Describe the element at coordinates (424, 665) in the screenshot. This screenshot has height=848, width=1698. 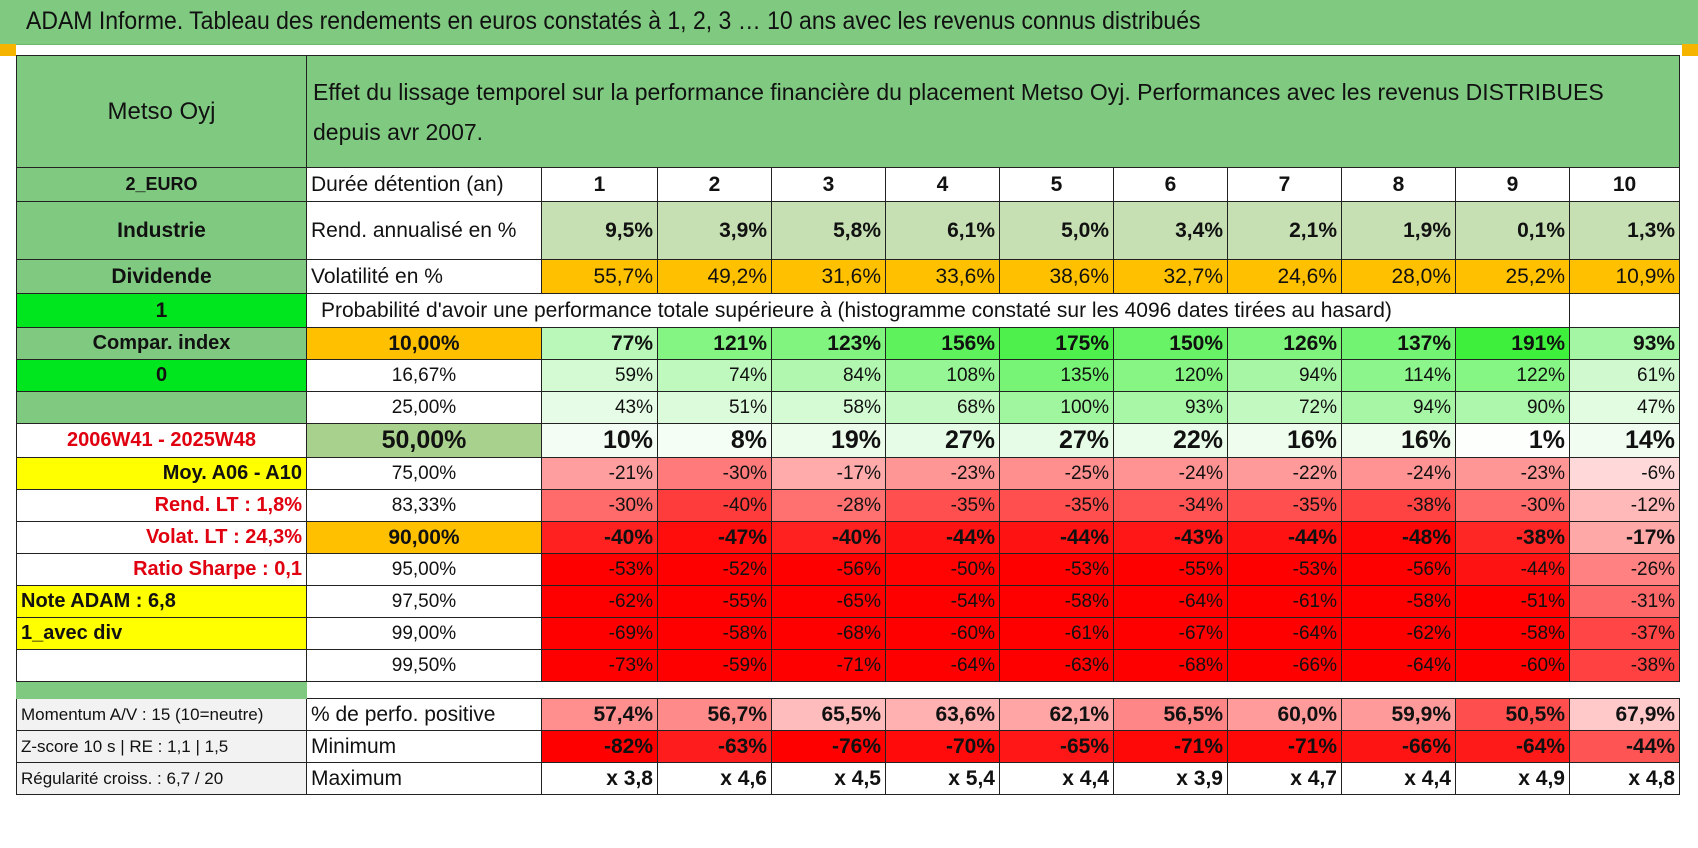
I see `threshold-cell: 99,50%` at that location.